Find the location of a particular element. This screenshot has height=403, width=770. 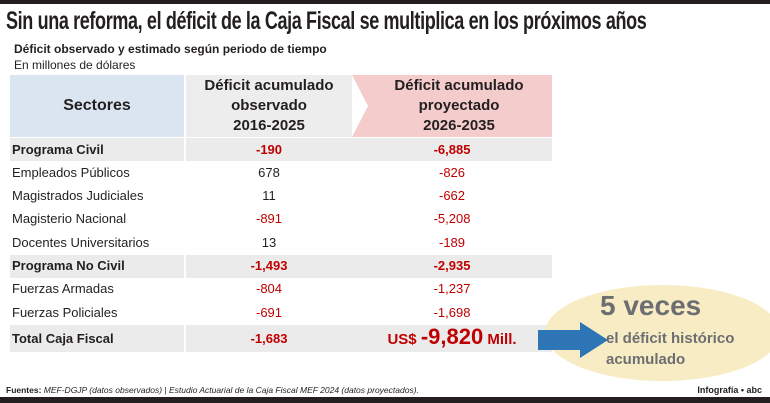

credit: Infografía • abc is located at coordinates (729, 390).